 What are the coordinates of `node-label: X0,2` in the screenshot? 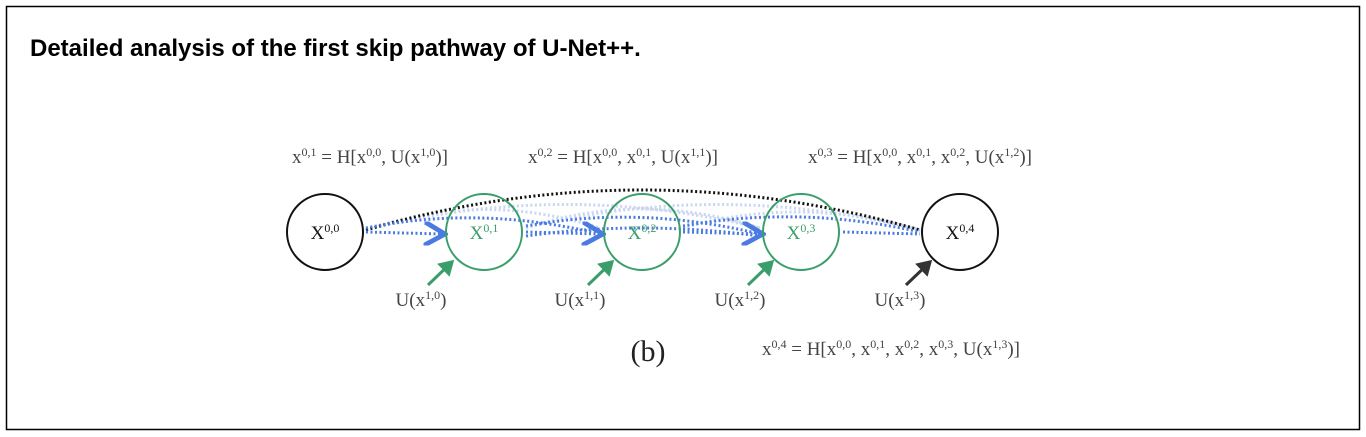 It's located at (642, 232).